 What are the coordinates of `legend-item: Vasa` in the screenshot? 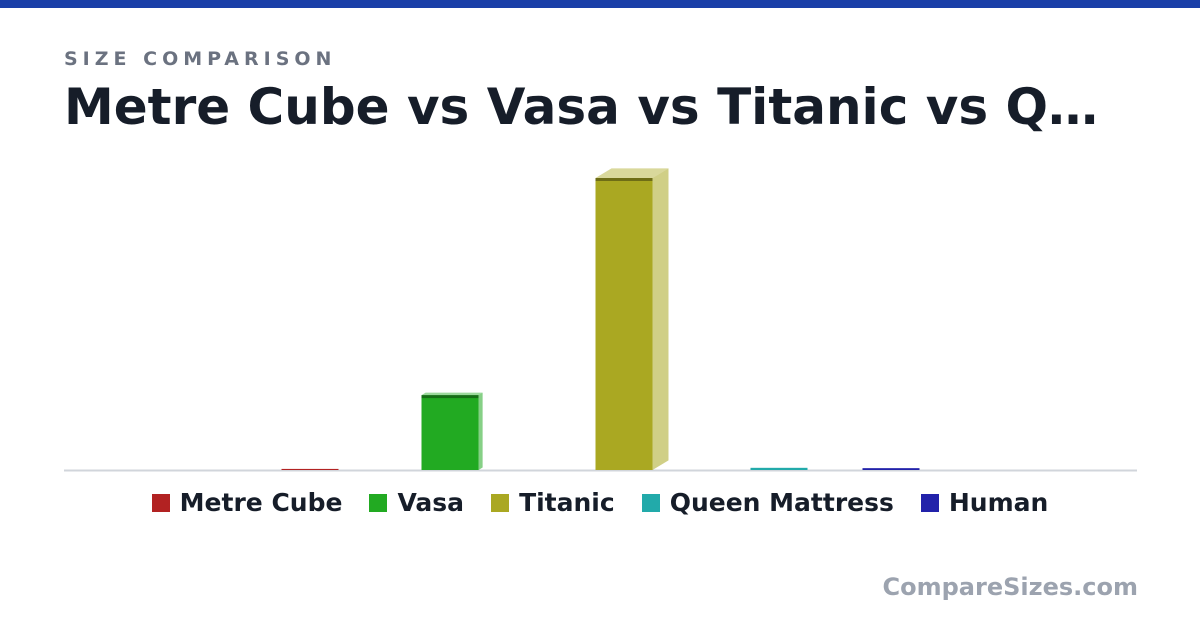 It's located at (416, 502).